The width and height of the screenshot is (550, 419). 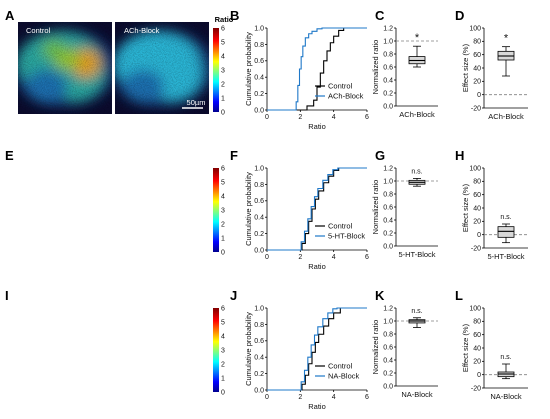 I want to click on effect-y-tick-label: 100, so click(x=475, y=168).